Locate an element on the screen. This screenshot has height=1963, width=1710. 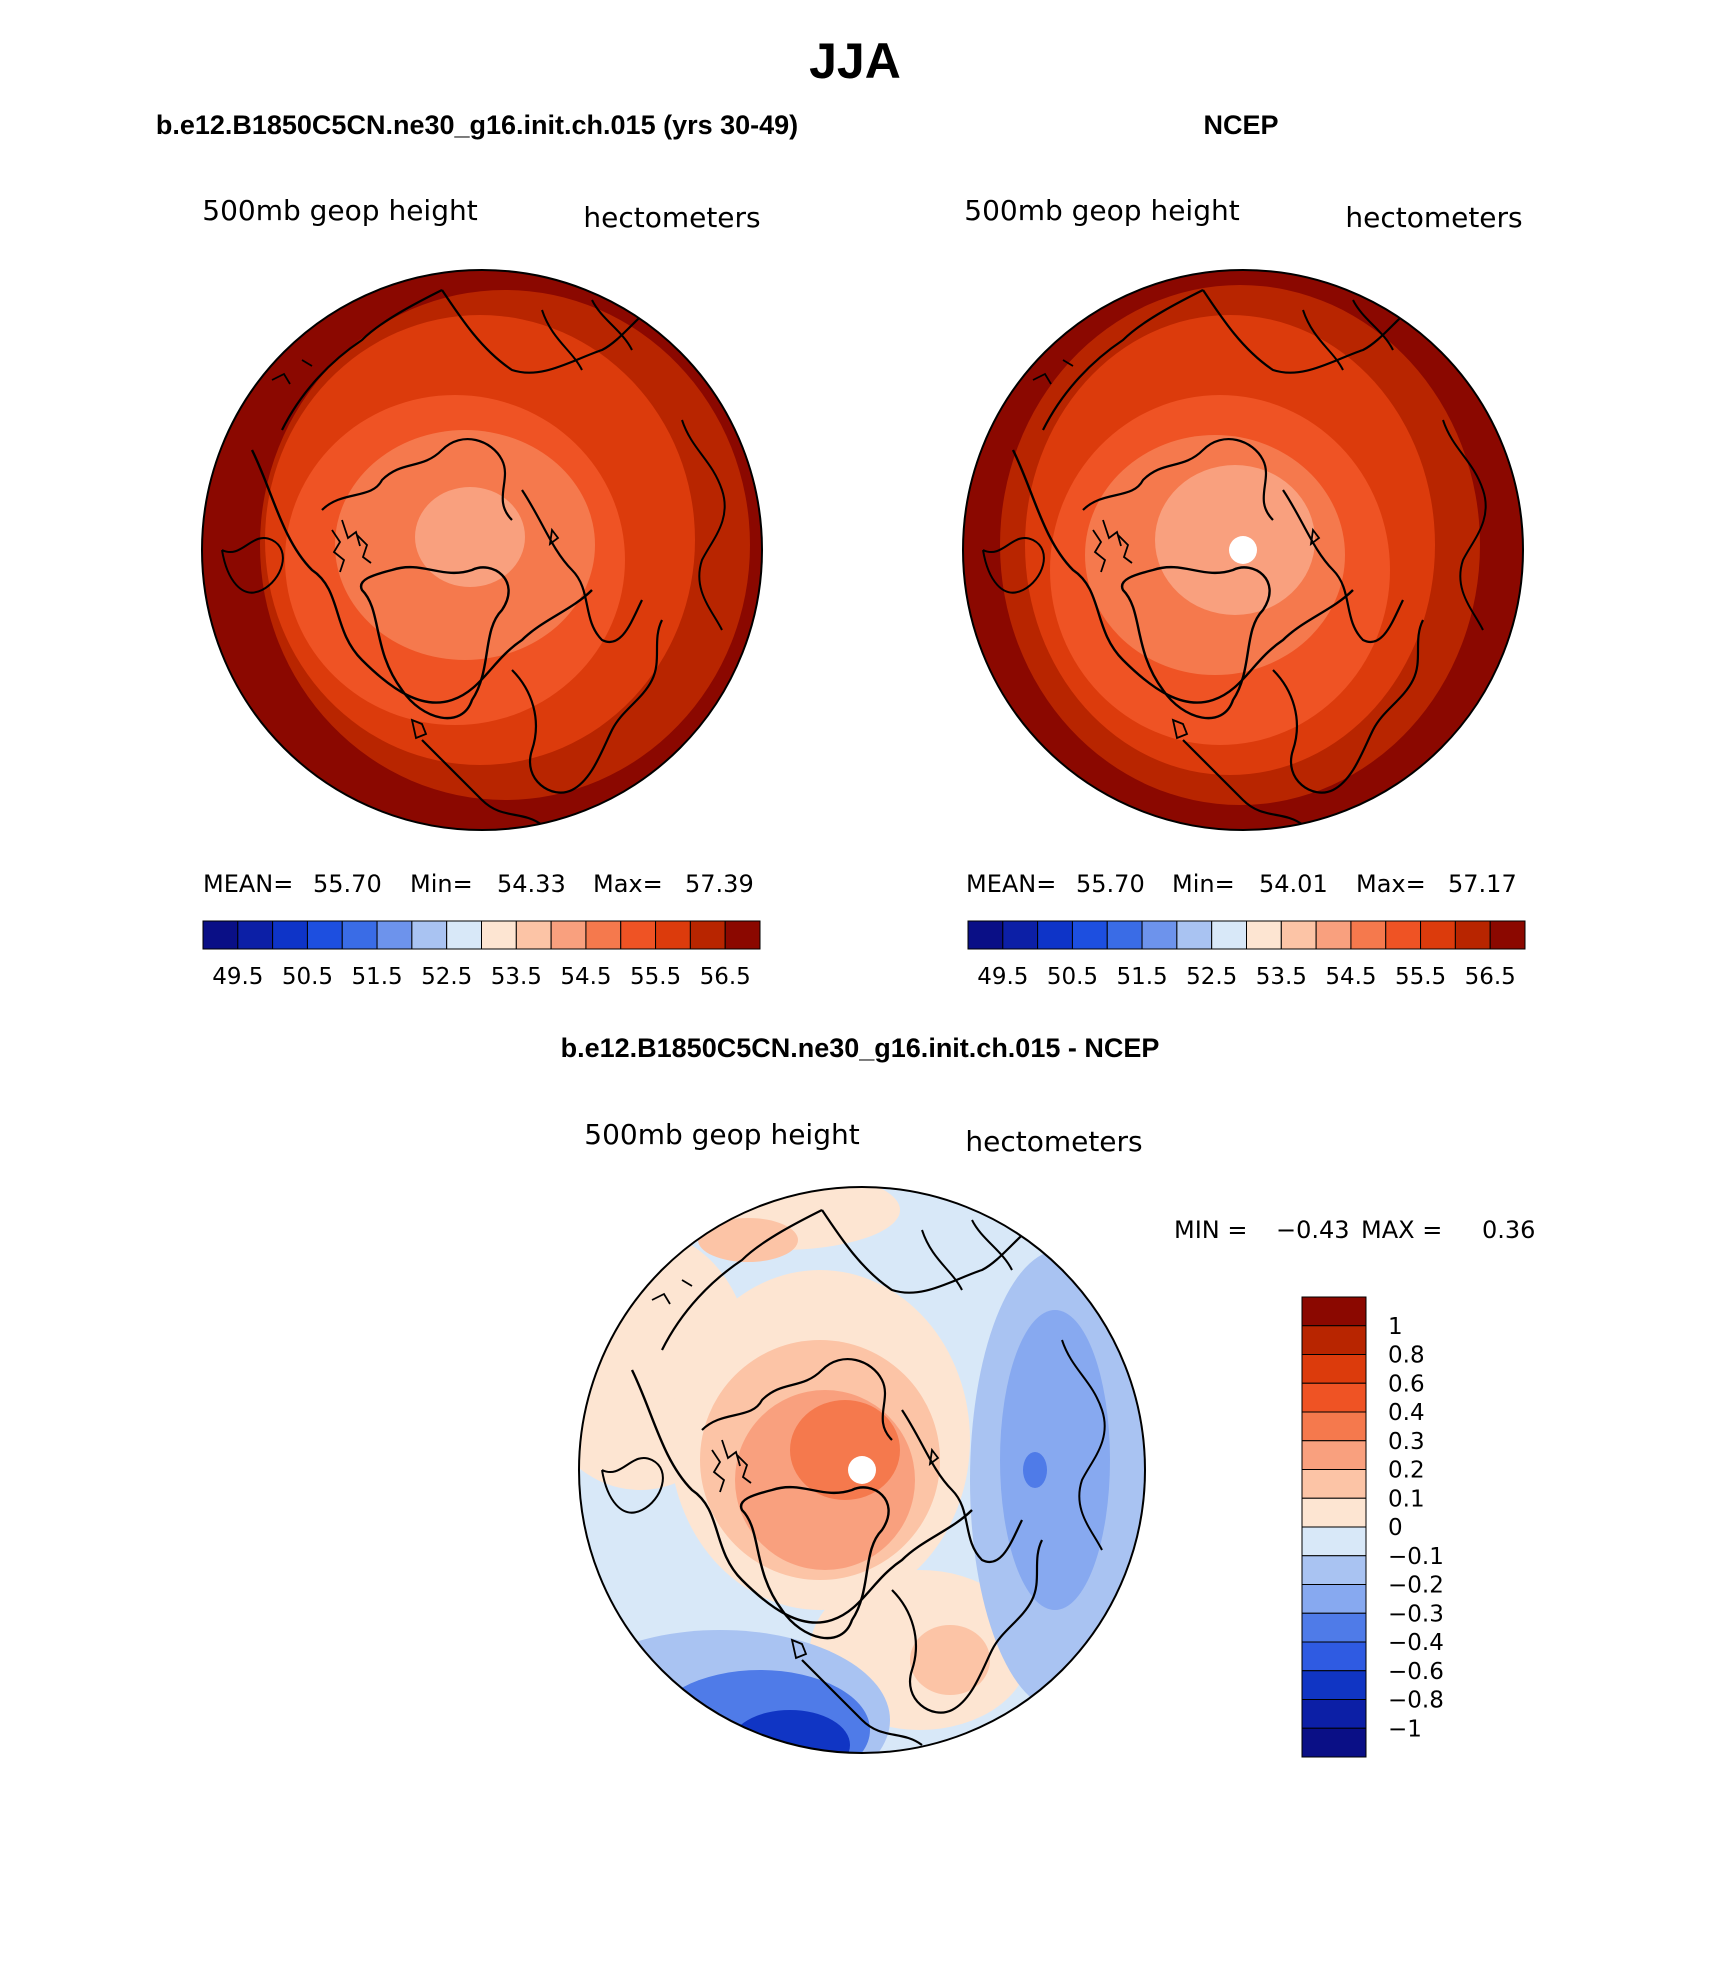
map-model is located at coordinates (482, 550).